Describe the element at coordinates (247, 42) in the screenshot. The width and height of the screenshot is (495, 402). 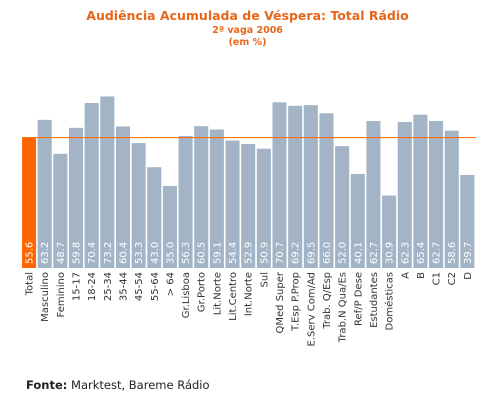
I see `chart-unit: (em %)` at that location.